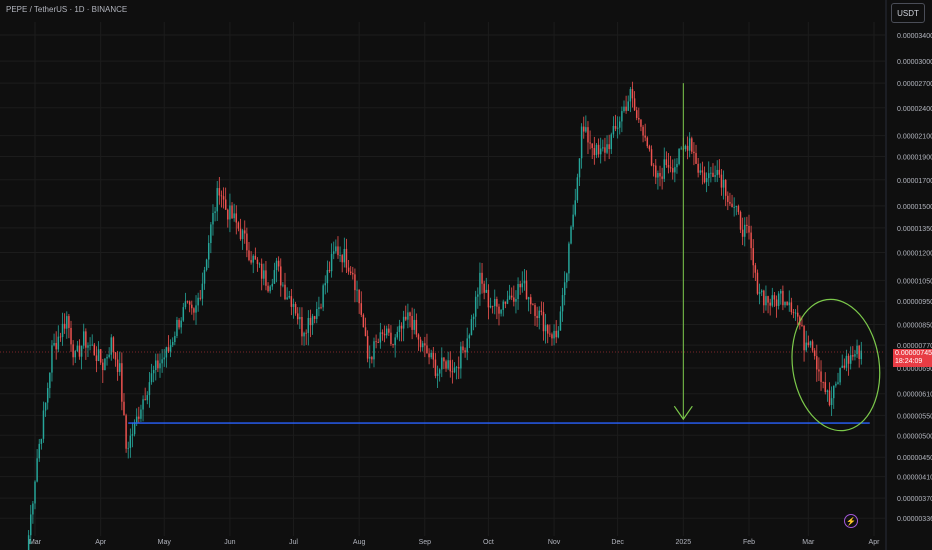  I want to click on y-tick-label: 0.00000450, so click(914, 458).